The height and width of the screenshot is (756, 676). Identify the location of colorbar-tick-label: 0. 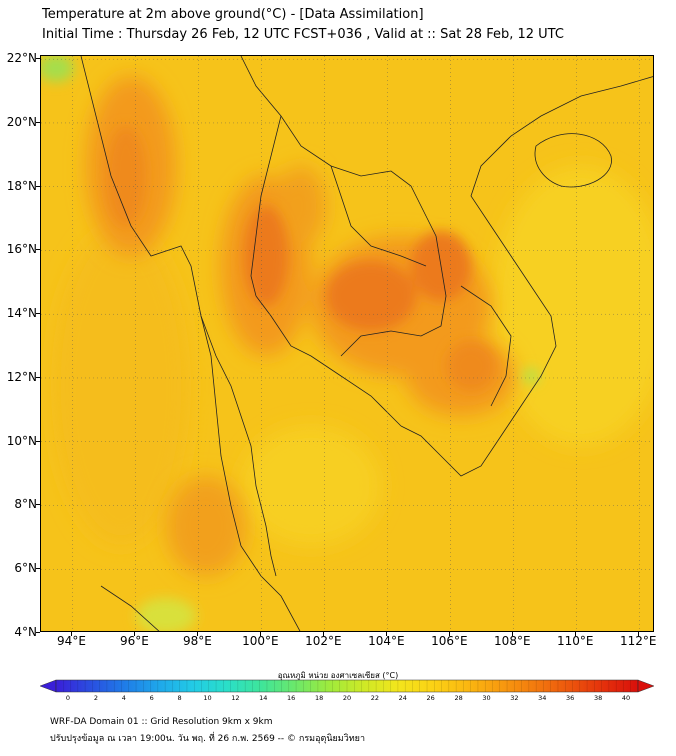
(68, 698).